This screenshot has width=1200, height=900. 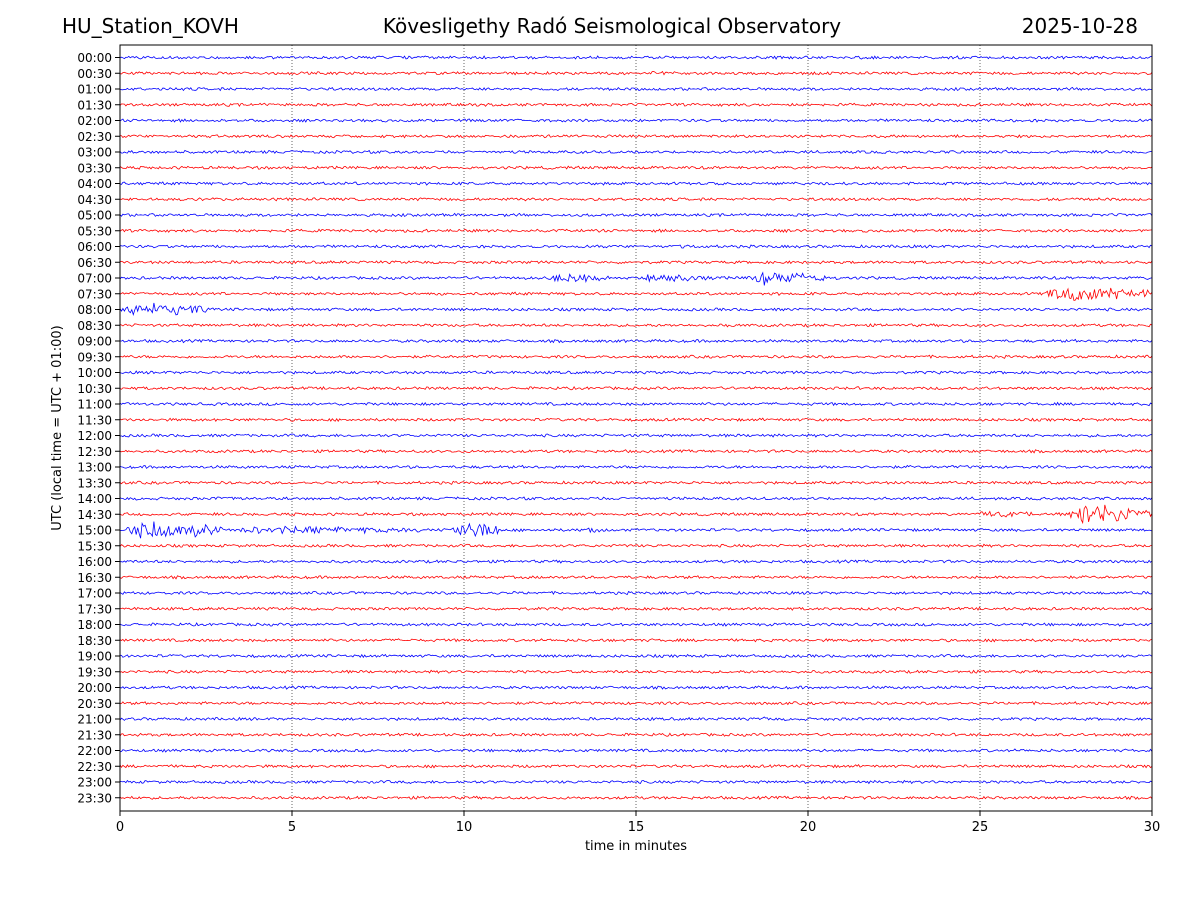 What do you see at coordinates (94, 625) in the screenshot?
I see `y-tick-label: 18:00` at bounding box center [94, 625].